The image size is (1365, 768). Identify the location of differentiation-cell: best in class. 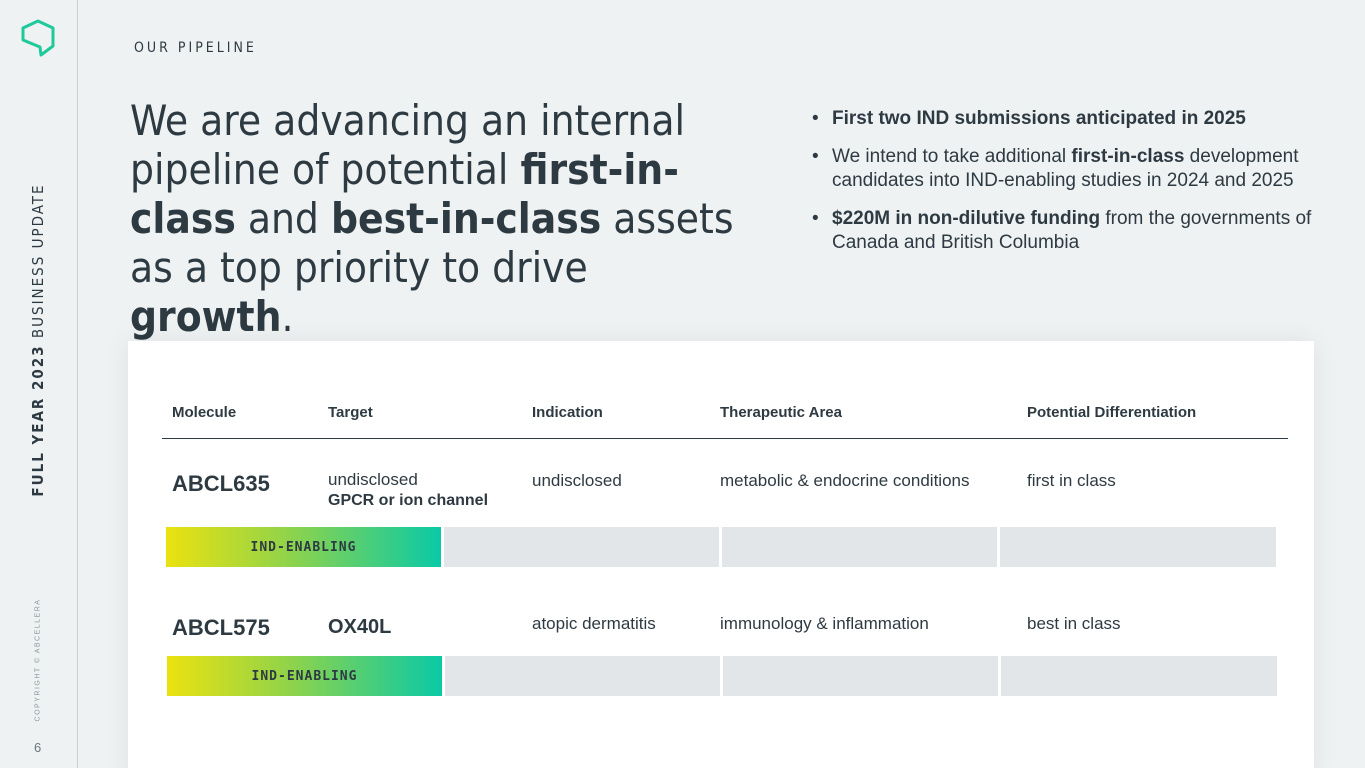
(1074, 623).